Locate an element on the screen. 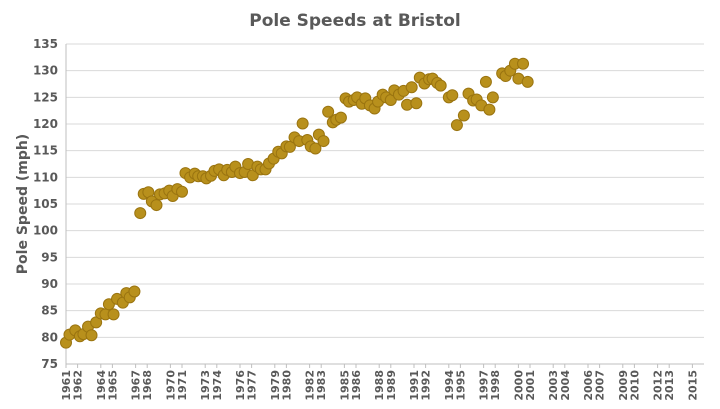 The image size is (720, 409). x-tick-label: 1979 is located at coordinates (275, 385).